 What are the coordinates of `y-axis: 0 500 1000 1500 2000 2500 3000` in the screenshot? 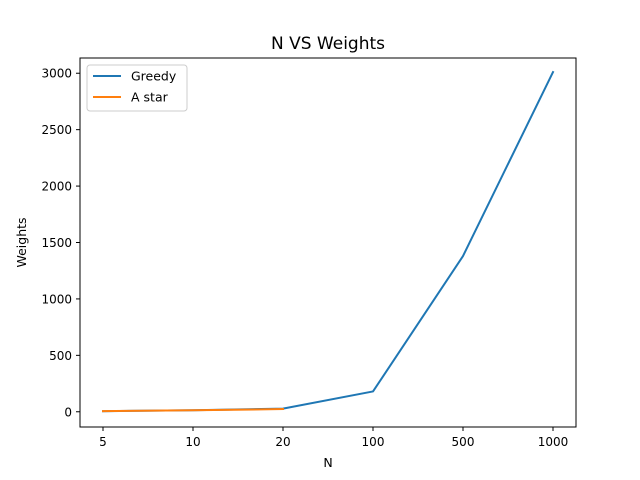 It's located at (60, 243).